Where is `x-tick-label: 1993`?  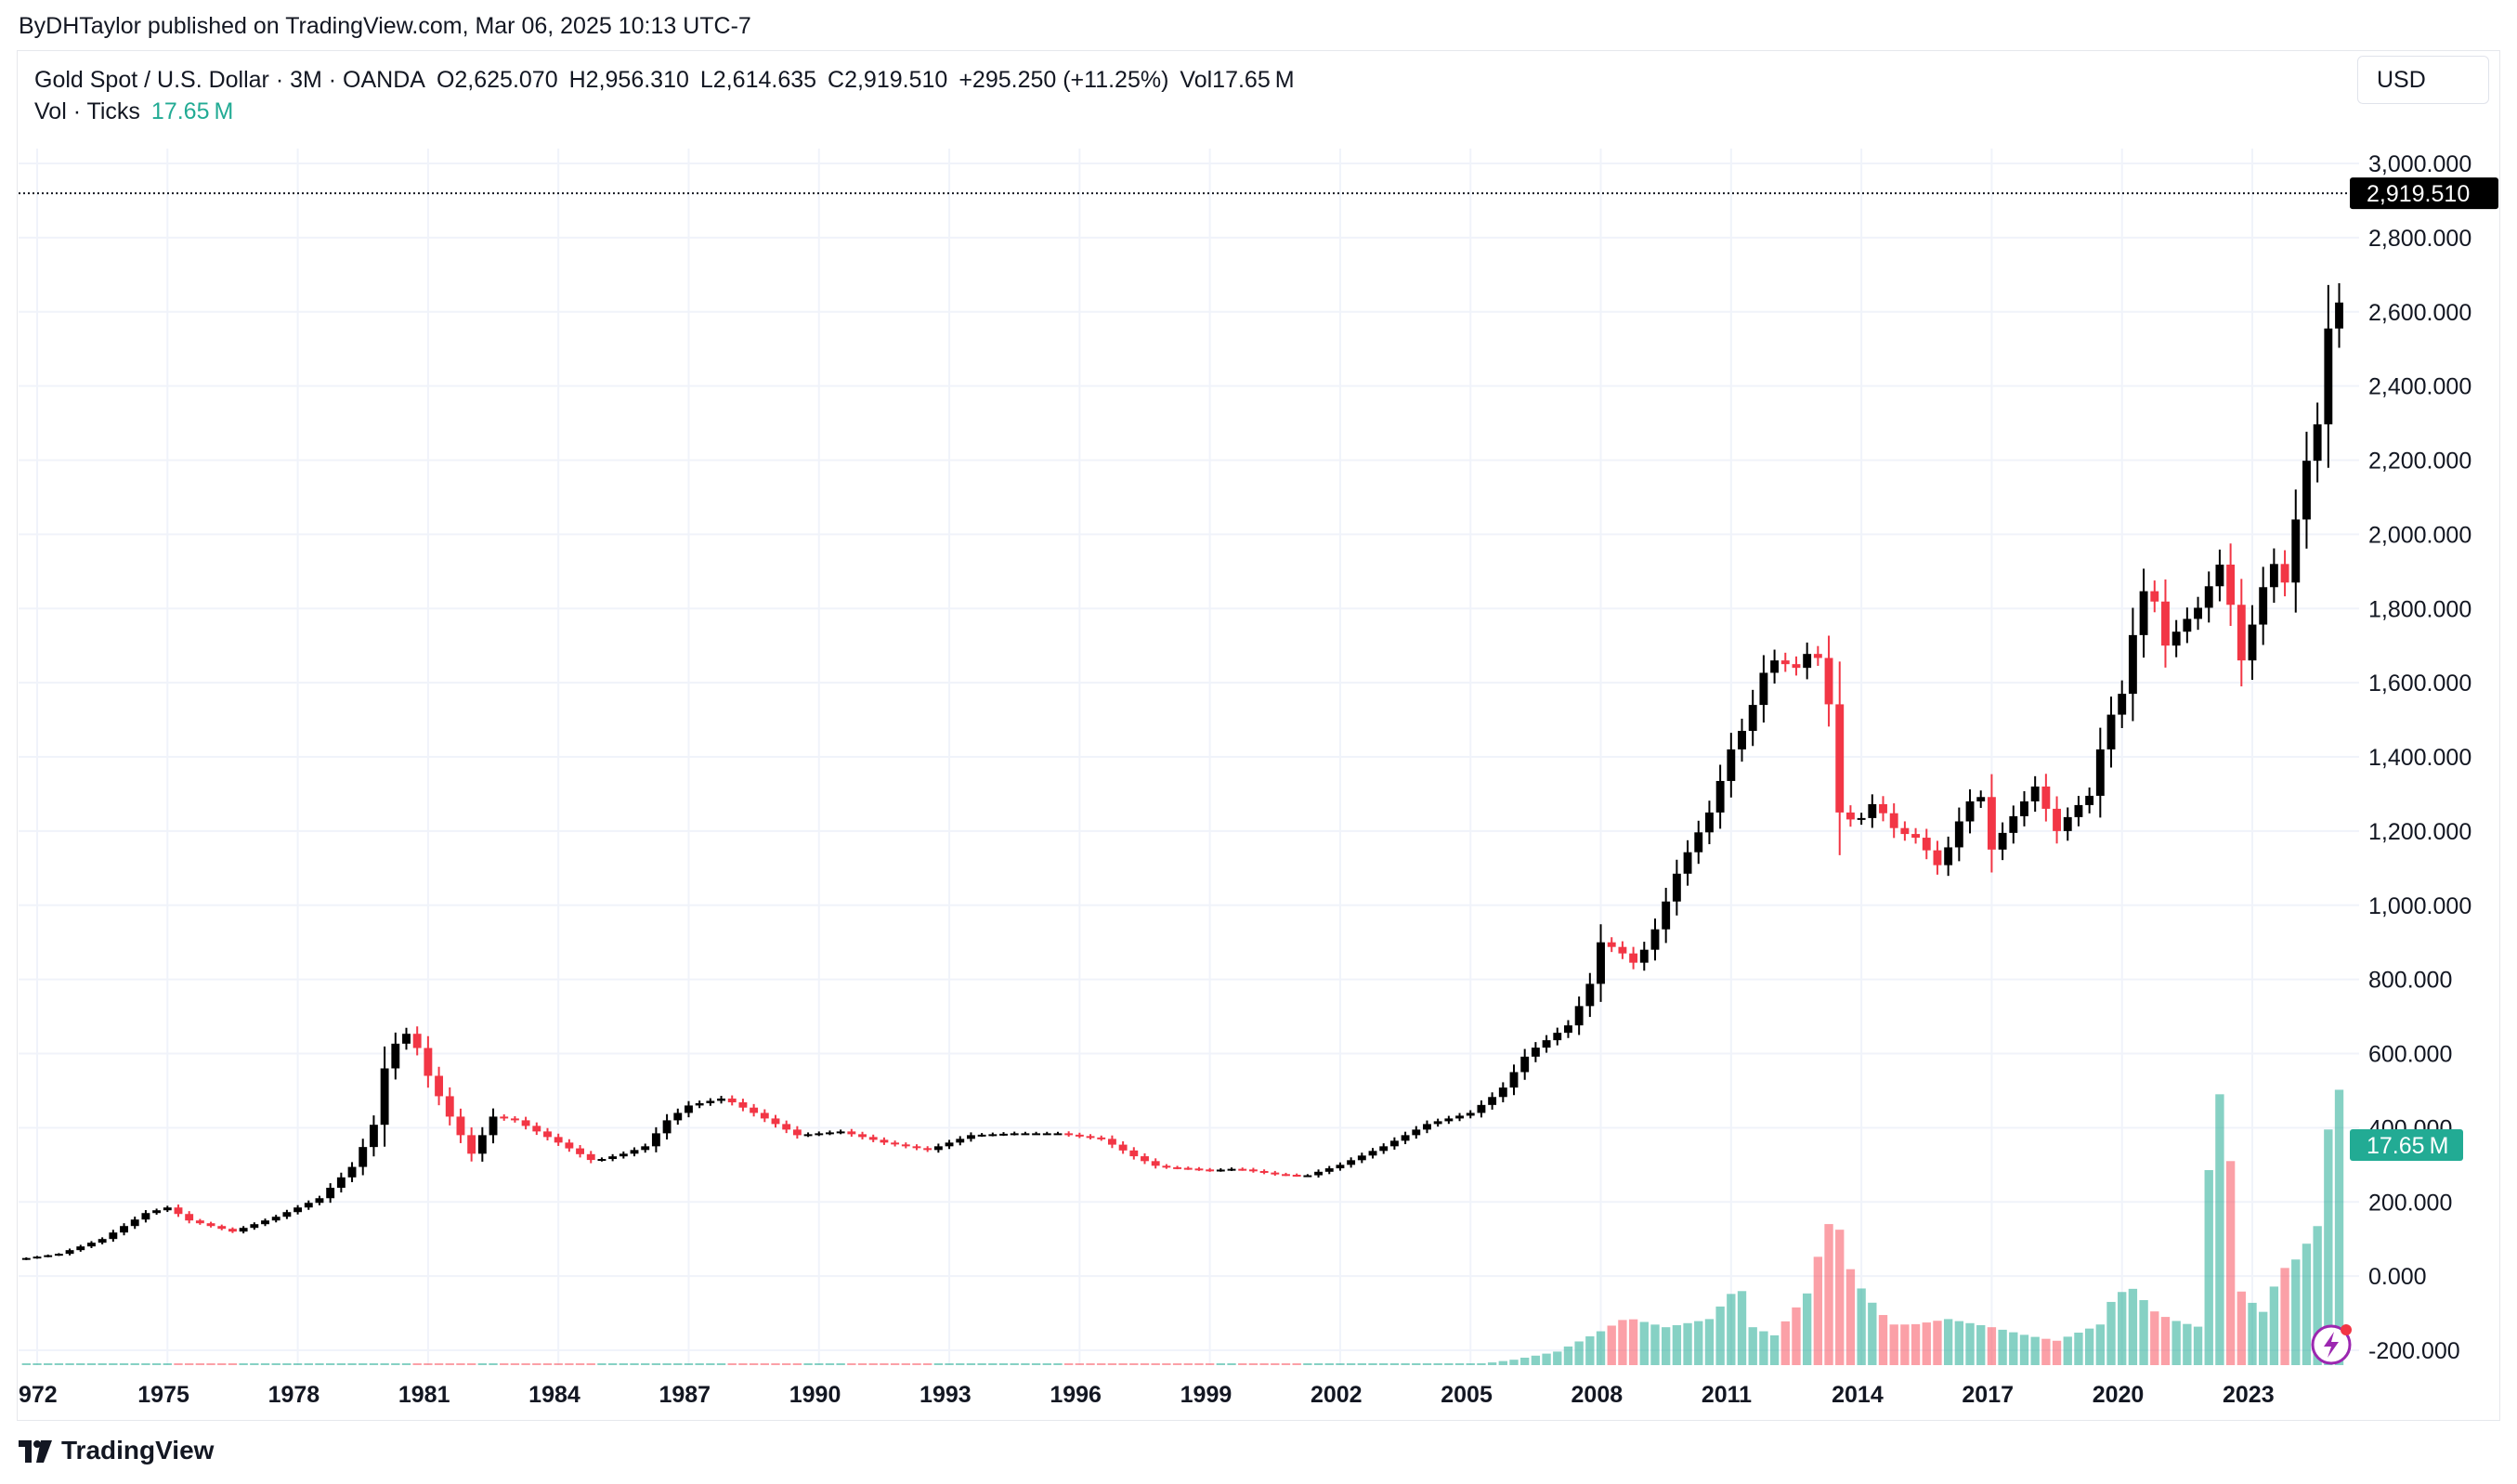 x-tick-label: 1993 is located at coordinates (945, 1395).